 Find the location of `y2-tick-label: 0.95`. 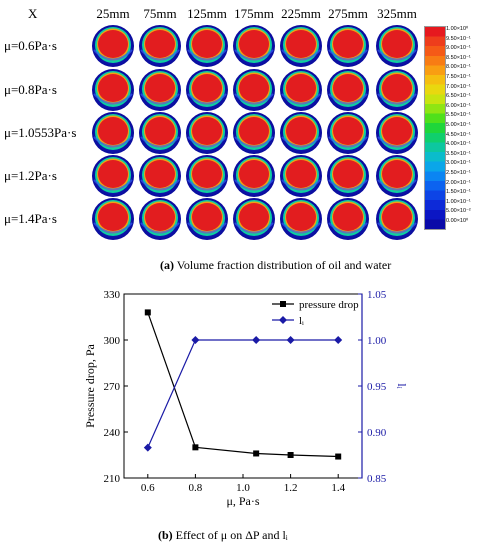

y2-tick-label: 0.95 is located at coordinates (377, 387).